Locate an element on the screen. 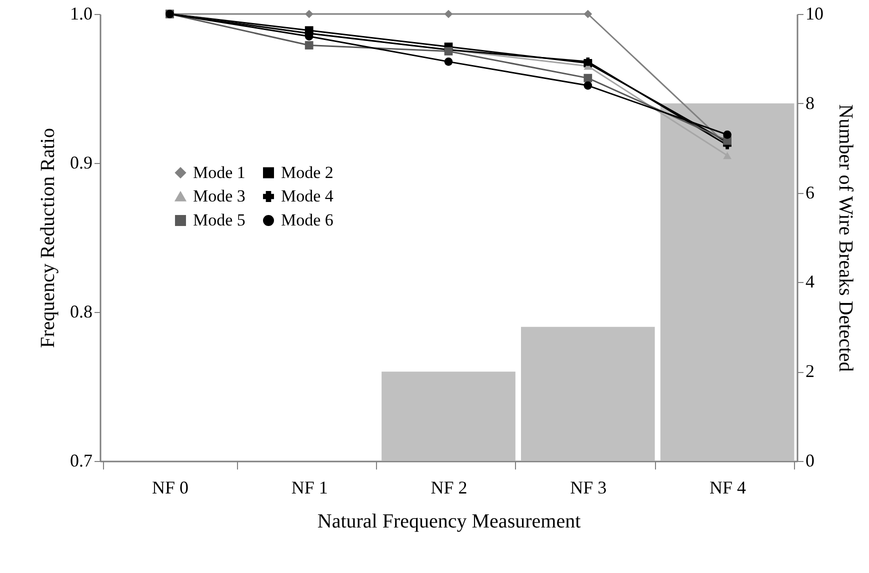  x-tick-label: NF 4 is located at coordinates (728, 488).